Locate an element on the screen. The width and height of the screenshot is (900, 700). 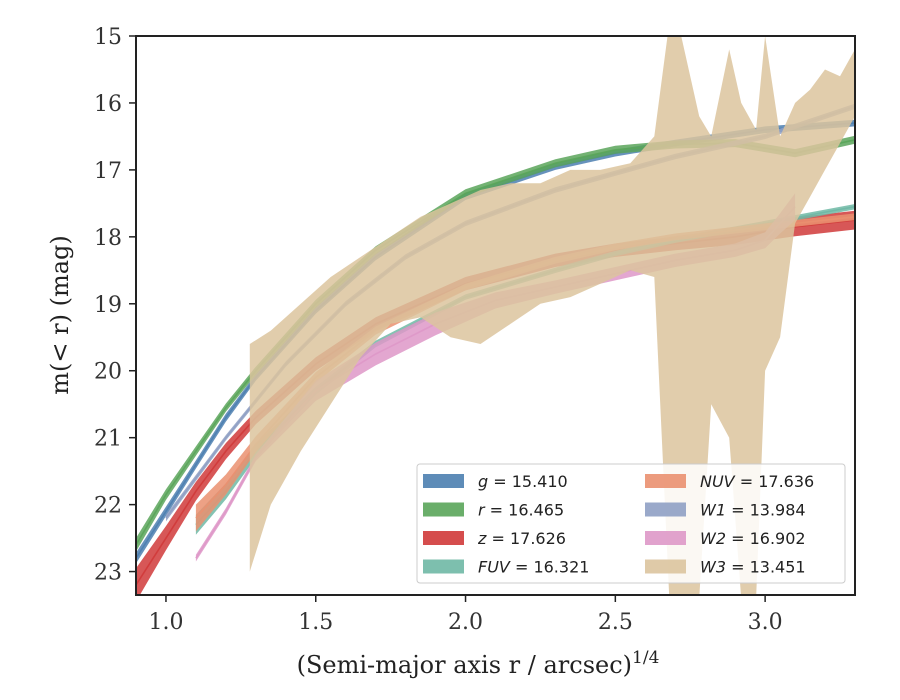
legend-label-r: r = 16.465 is located at coordinates (521, 510).